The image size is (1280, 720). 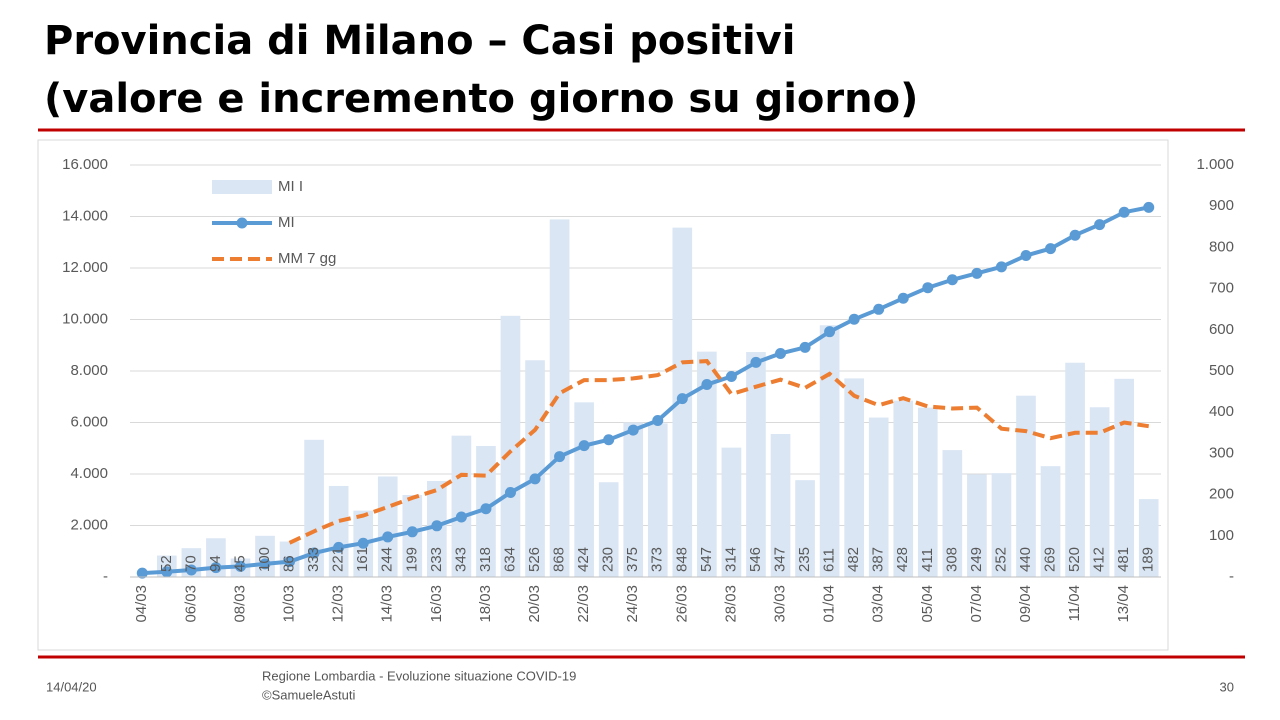 I want to click on data-label: 199, so click(x=411, y=559).